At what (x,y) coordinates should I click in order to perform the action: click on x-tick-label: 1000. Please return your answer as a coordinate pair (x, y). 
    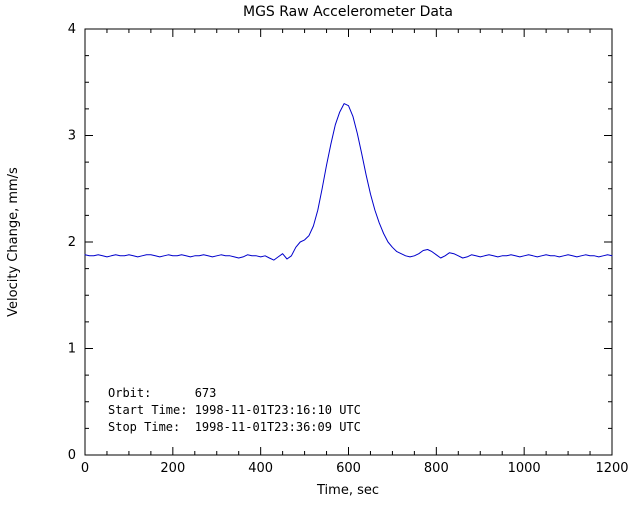
    Looking at the image, I should click on (524, 468).